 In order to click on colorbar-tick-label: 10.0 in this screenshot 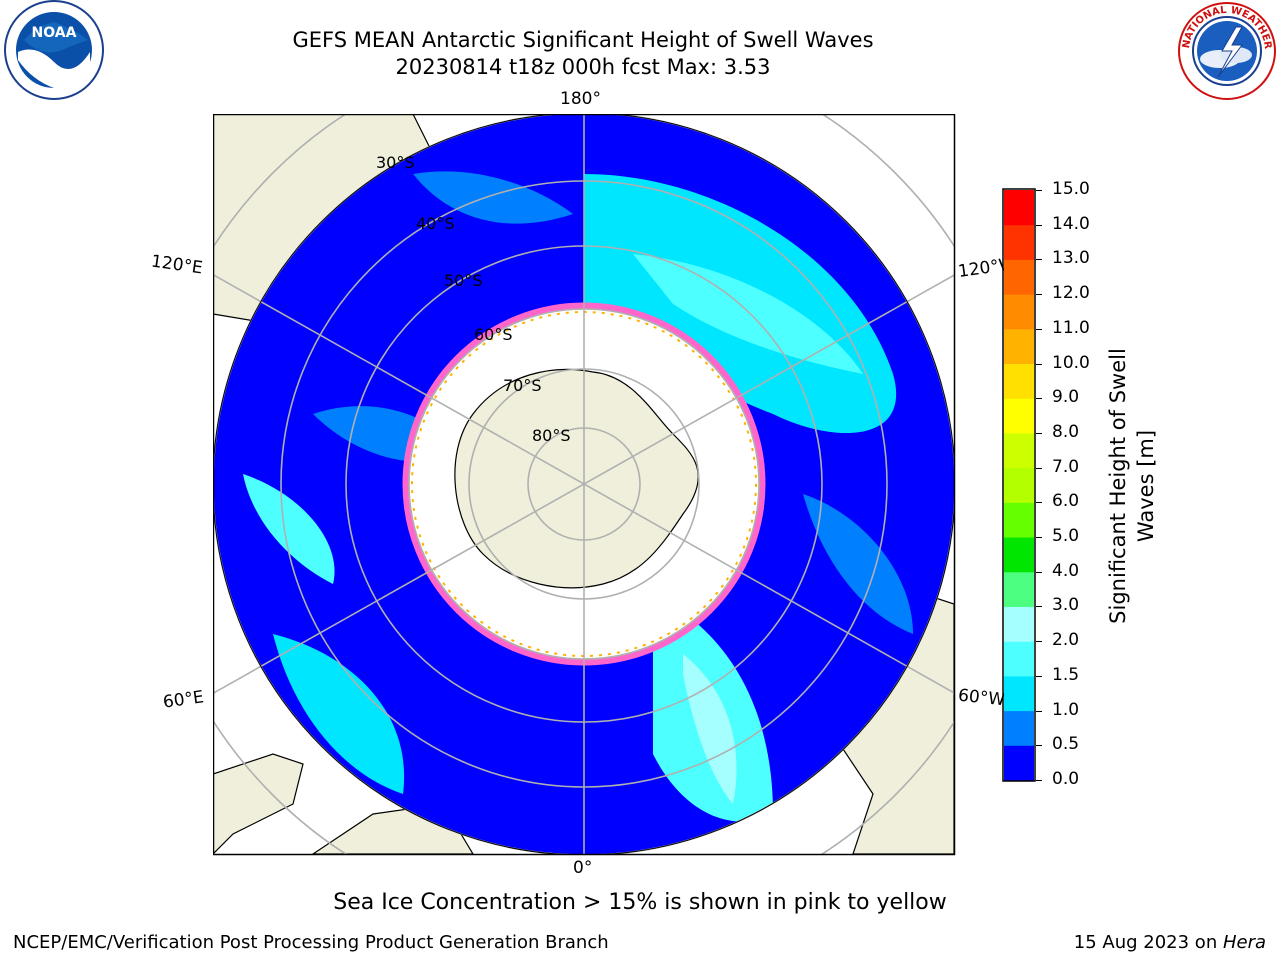, I will do `click(1071, 362)`.